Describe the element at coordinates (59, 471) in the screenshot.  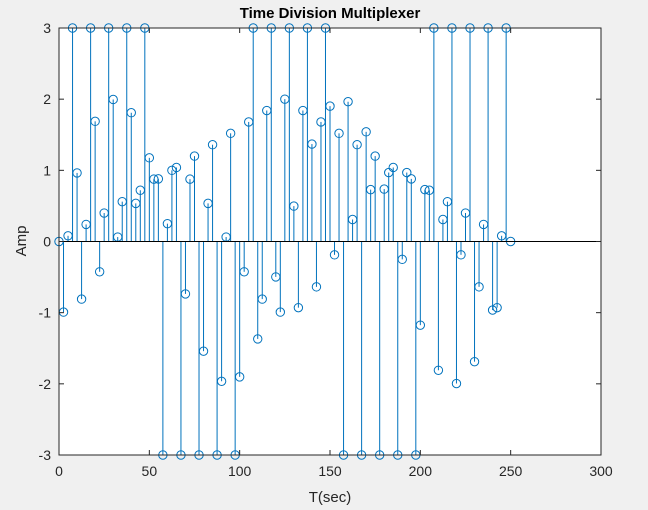
I see `x-tick-label: 0` at that location.